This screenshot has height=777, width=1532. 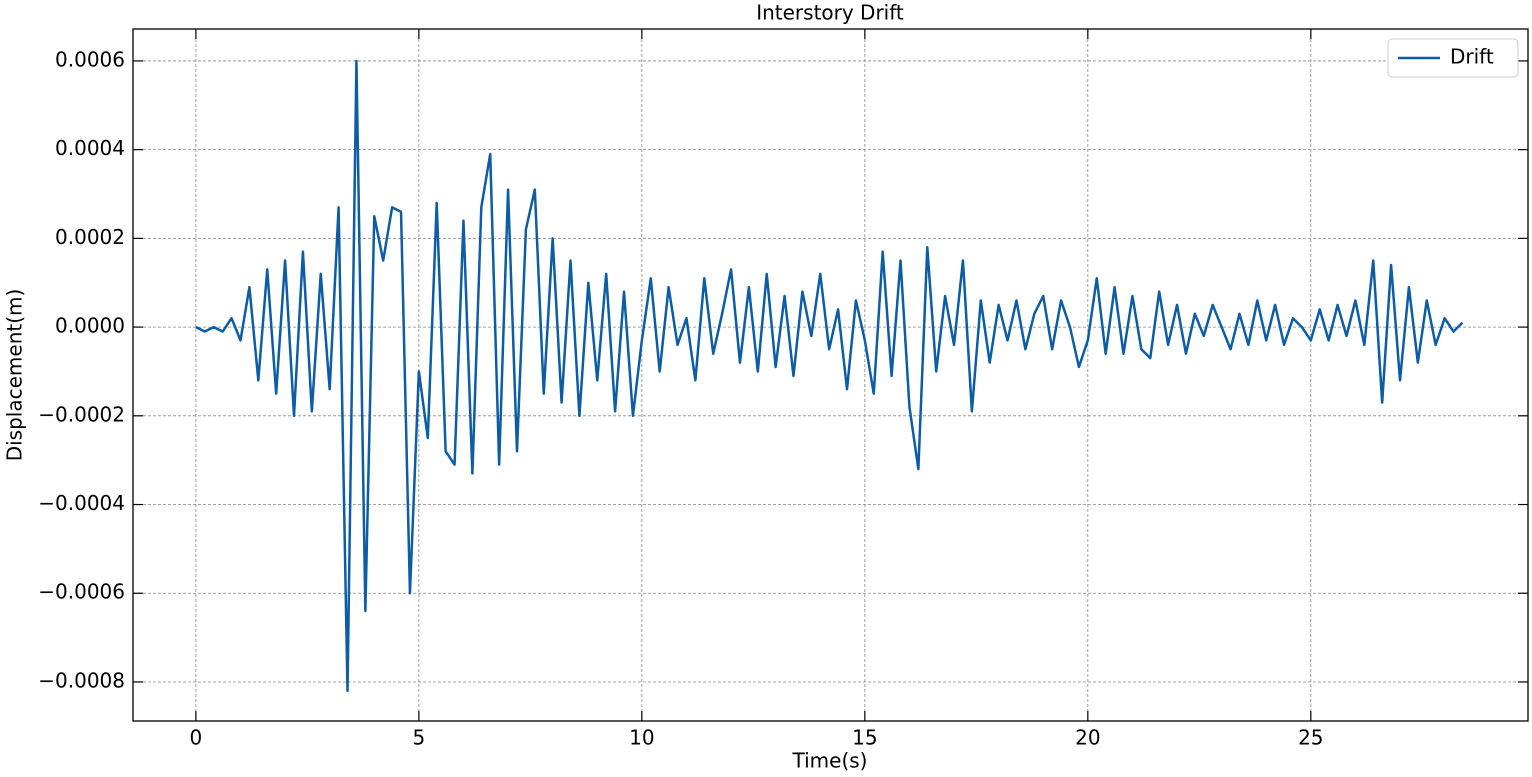 What do you see at coordinates (90, 148) in the screenshot?
I see `y-tick-label: 0.0004` at bounding box center [90, 148].